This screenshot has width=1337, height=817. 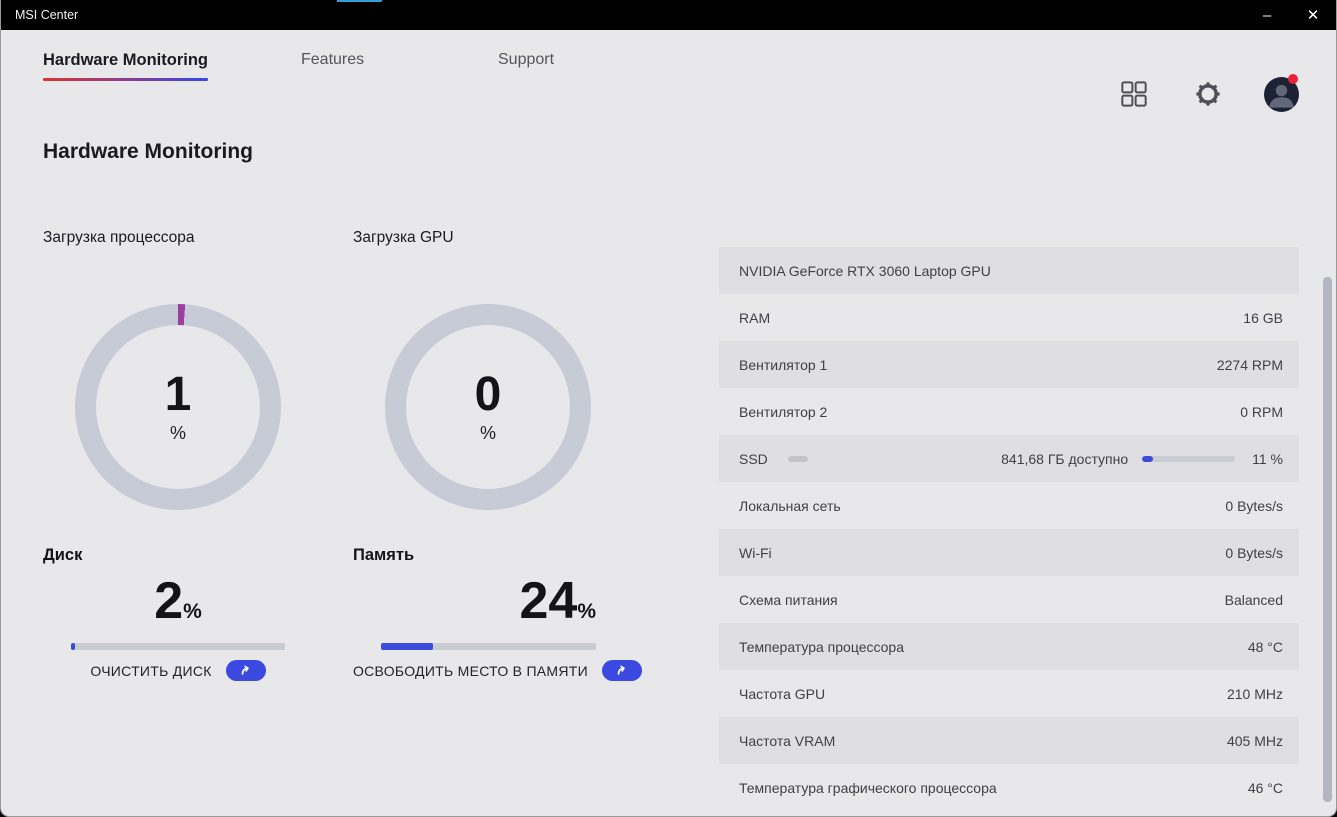 What do you see at coordinates (1293, 79) in the screenshot?
I see `notification-dot` at bounding box center [1293, 79].